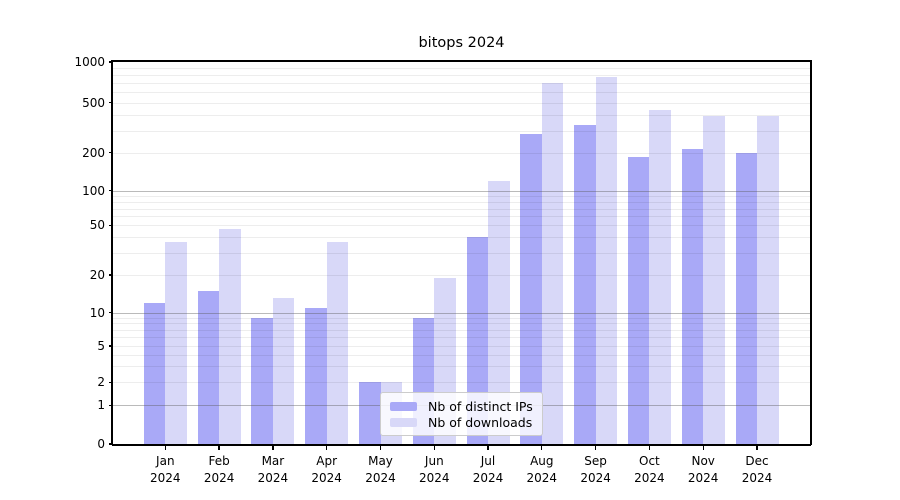 This screenshot has width=900, height=500. What do you see at coordinates (403, 406) in the screenshot?
I see `legend-swatch-distinct-ips` at bounding box center [403, 406].